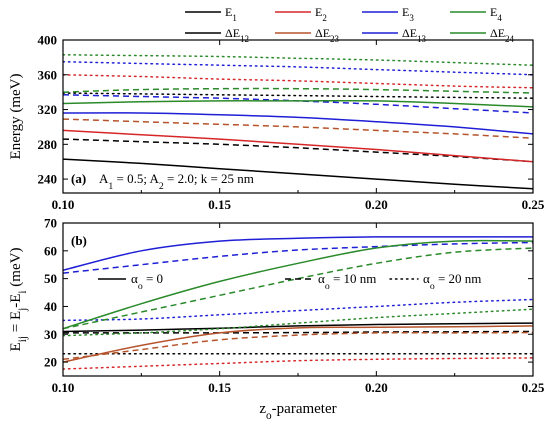  What do you see at coordinates (18, 300) in the screenshot?
I see `y-axis-label-b: Eij = Ej-Ei (meV)` at bounding box center [18, 300].